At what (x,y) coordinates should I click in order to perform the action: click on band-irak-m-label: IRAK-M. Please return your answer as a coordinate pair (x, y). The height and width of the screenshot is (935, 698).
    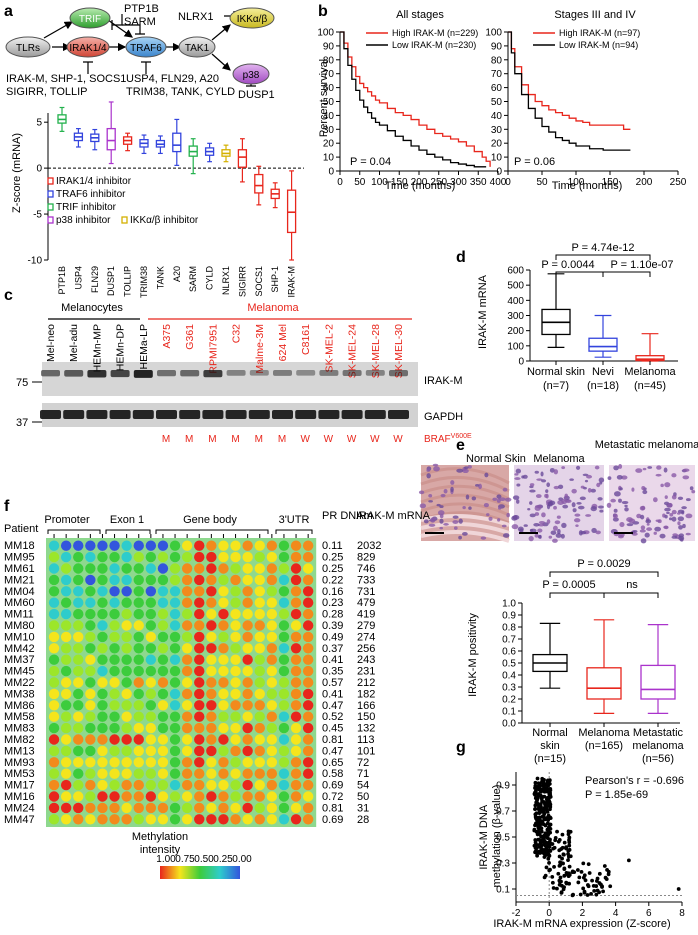
    Looking at the image, I should click on (443, 381).